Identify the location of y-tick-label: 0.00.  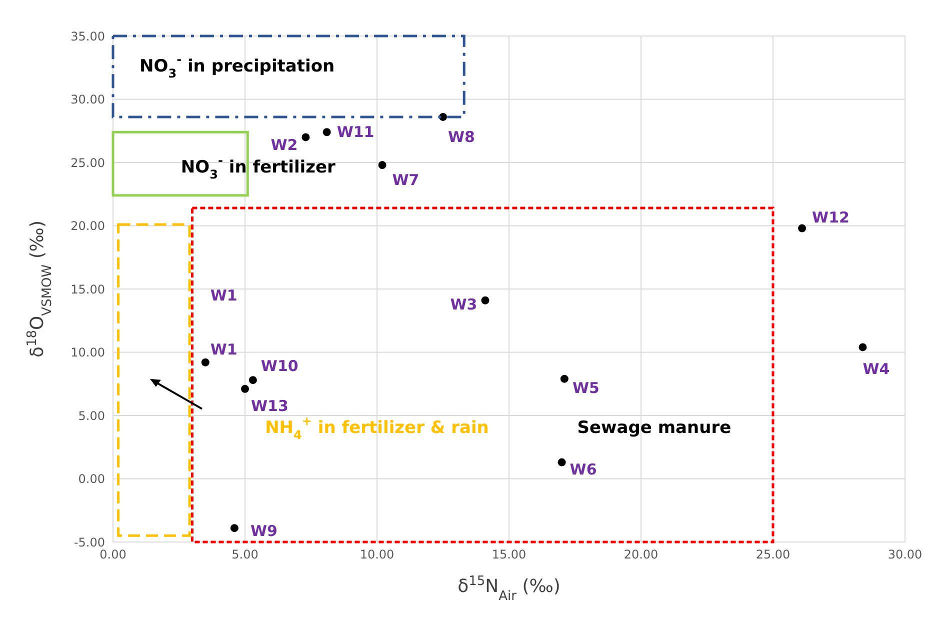
(91, 479).